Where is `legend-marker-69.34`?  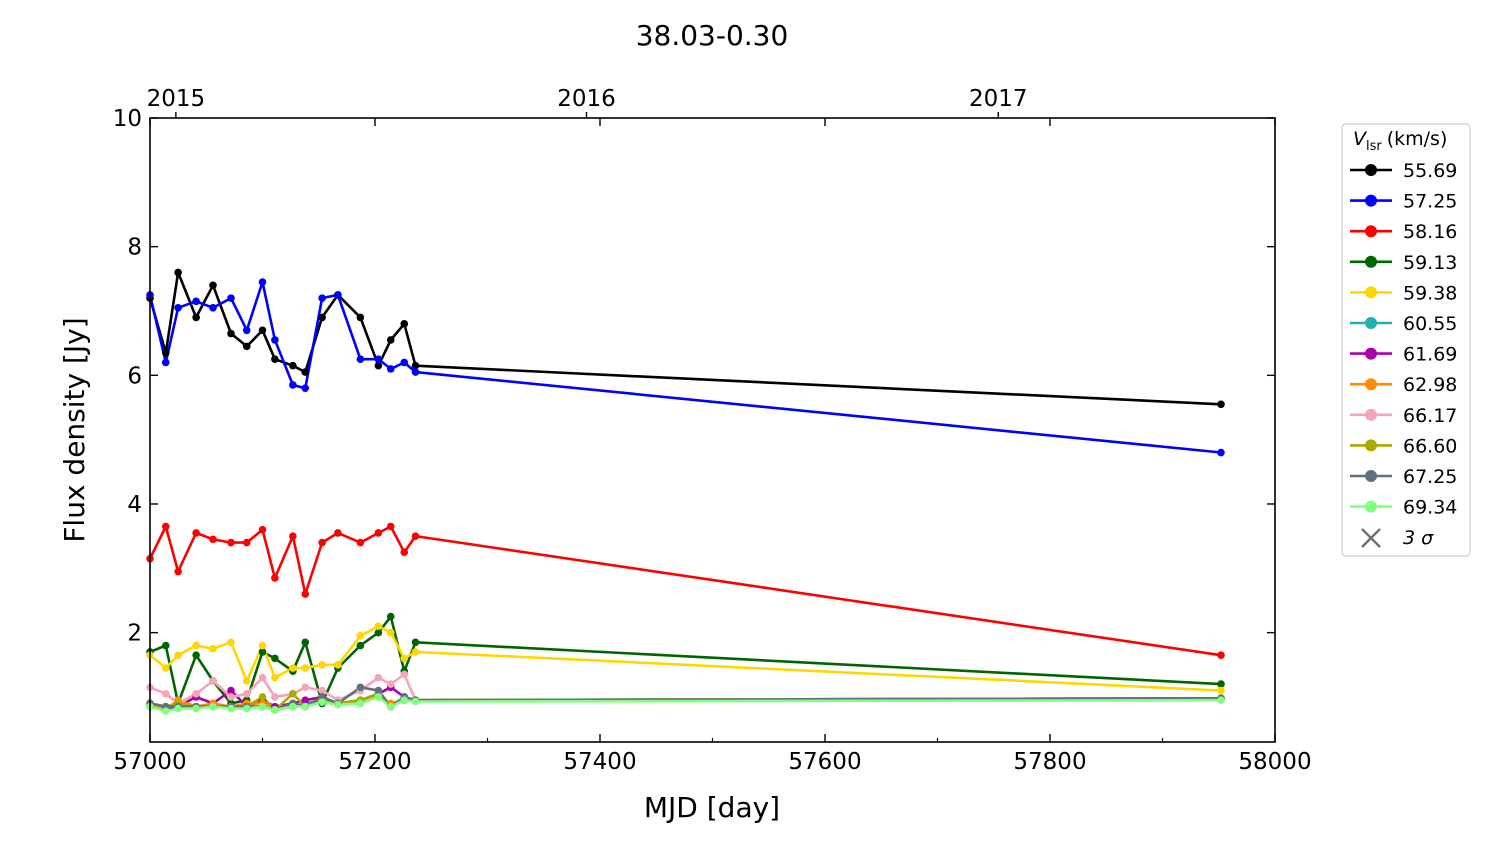 legend-marker-69.34 is located at coordinates (1371, 506).